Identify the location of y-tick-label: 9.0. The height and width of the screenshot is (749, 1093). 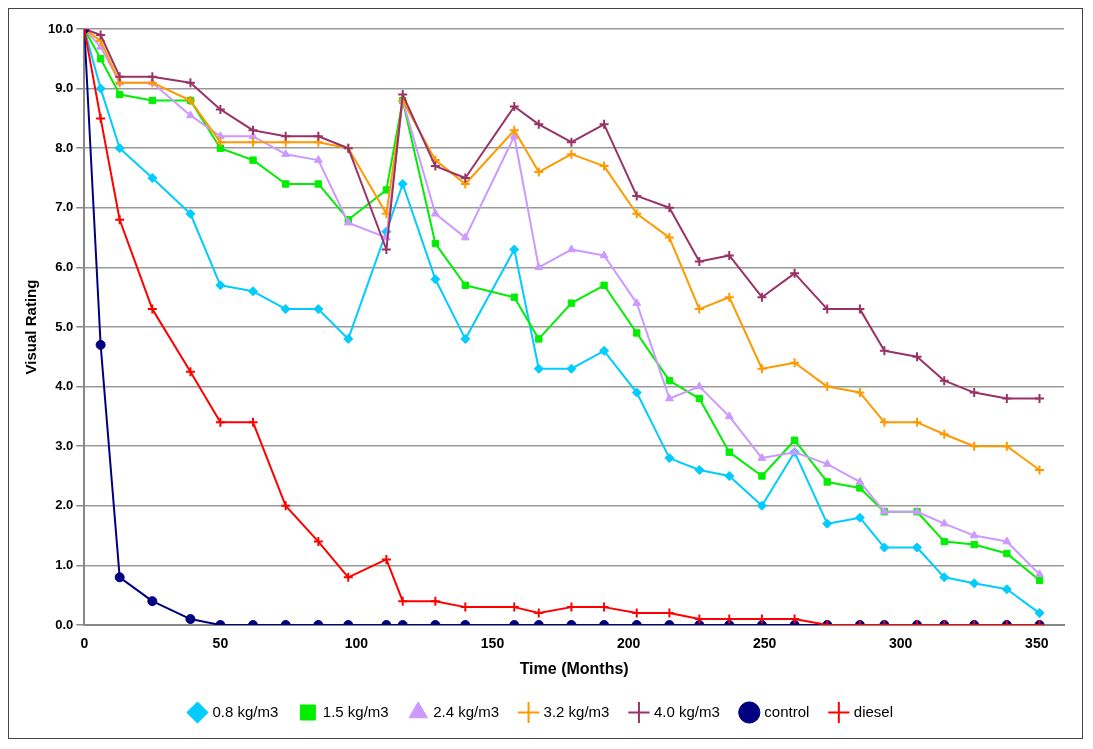
(64, 88).